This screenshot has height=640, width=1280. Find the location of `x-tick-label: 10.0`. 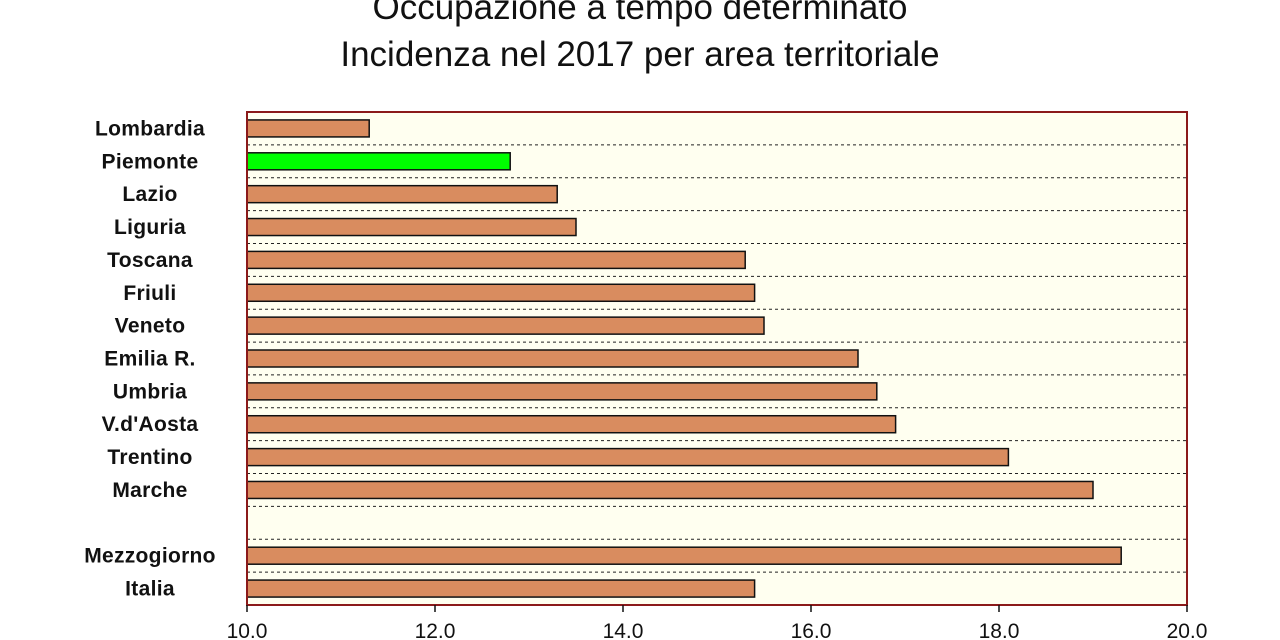

x-tick-label: 10.0 is located at coordinates (247, 630).